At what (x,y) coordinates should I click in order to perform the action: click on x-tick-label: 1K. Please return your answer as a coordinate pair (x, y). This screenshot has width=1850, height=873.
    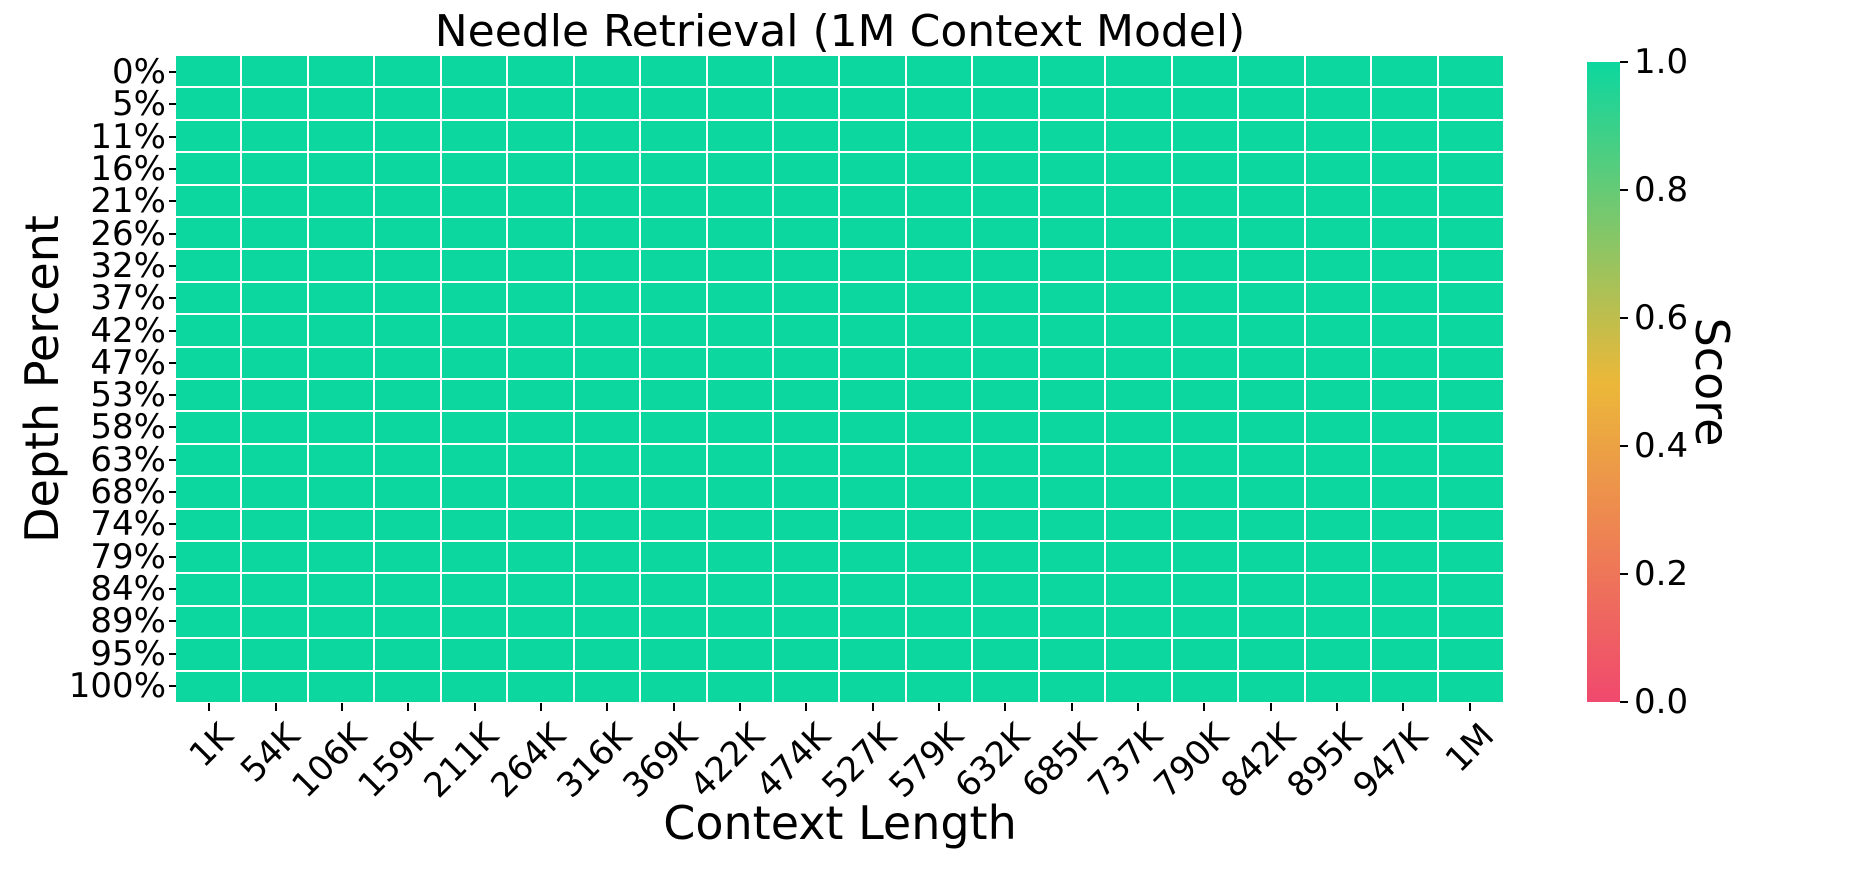
    Looking at the image, I should click on (211, 745).